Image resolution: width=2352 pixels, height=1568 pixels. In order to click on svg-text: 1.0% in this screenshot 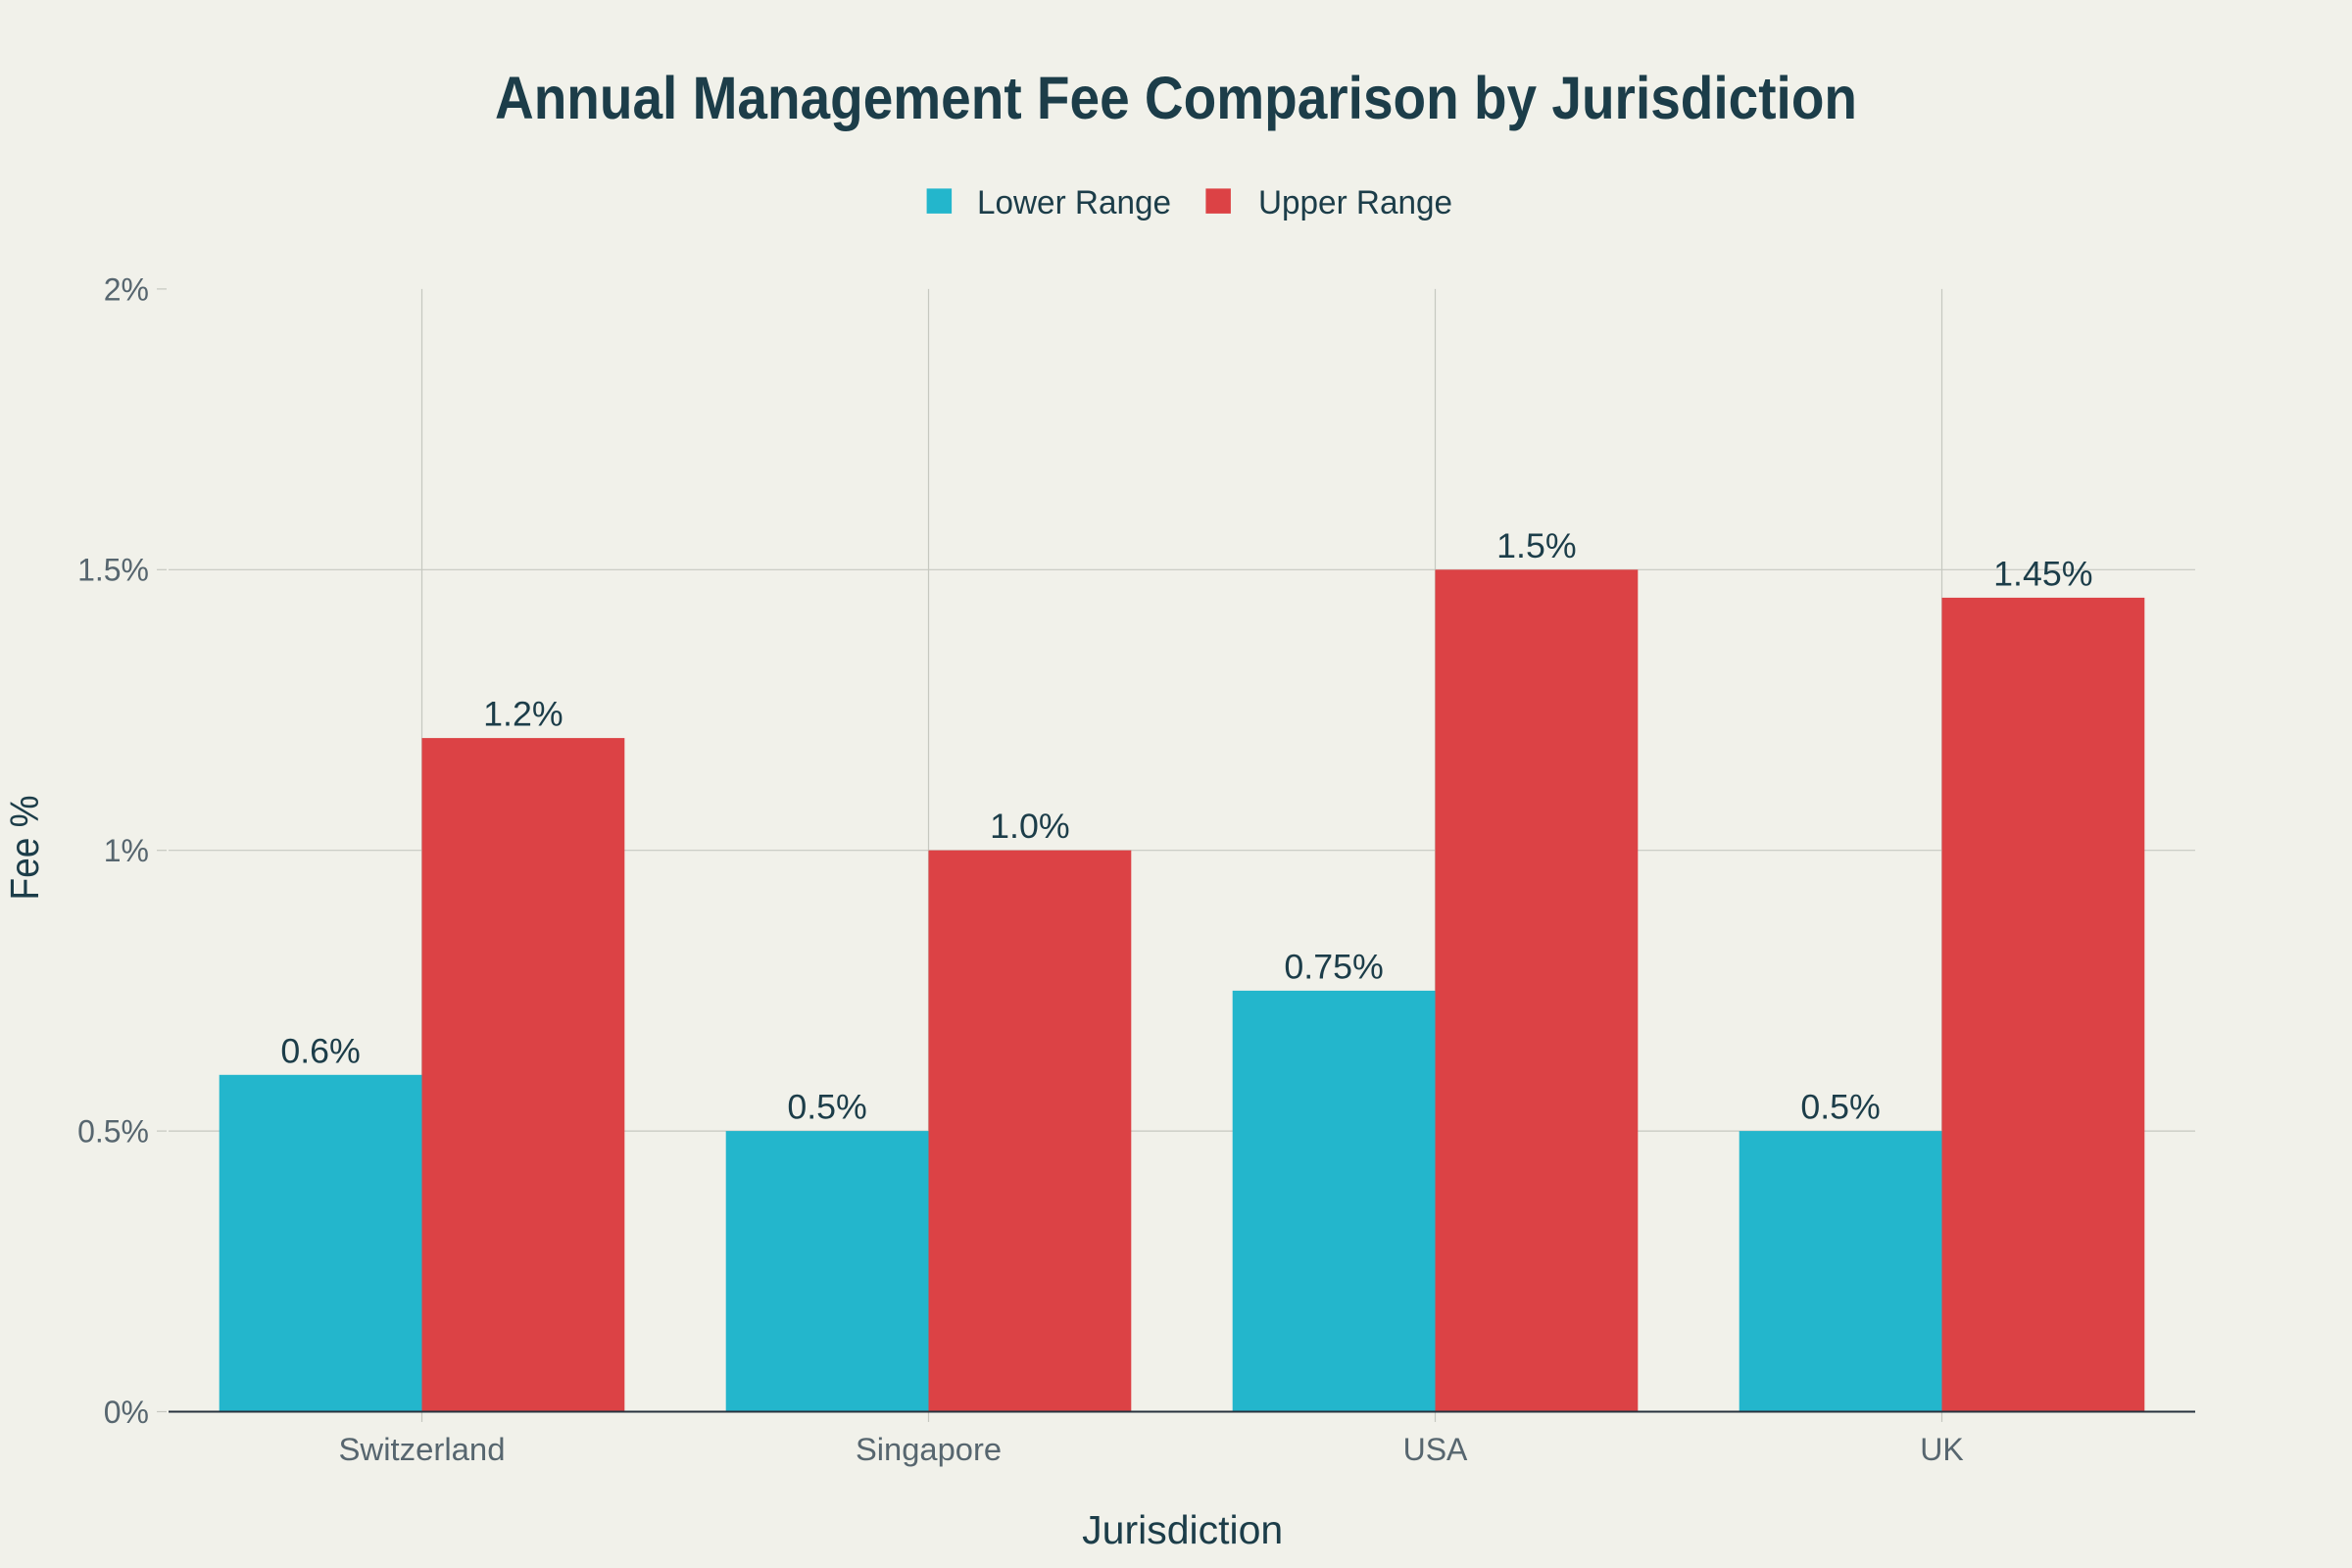, I will do `click(1030, 827)`.